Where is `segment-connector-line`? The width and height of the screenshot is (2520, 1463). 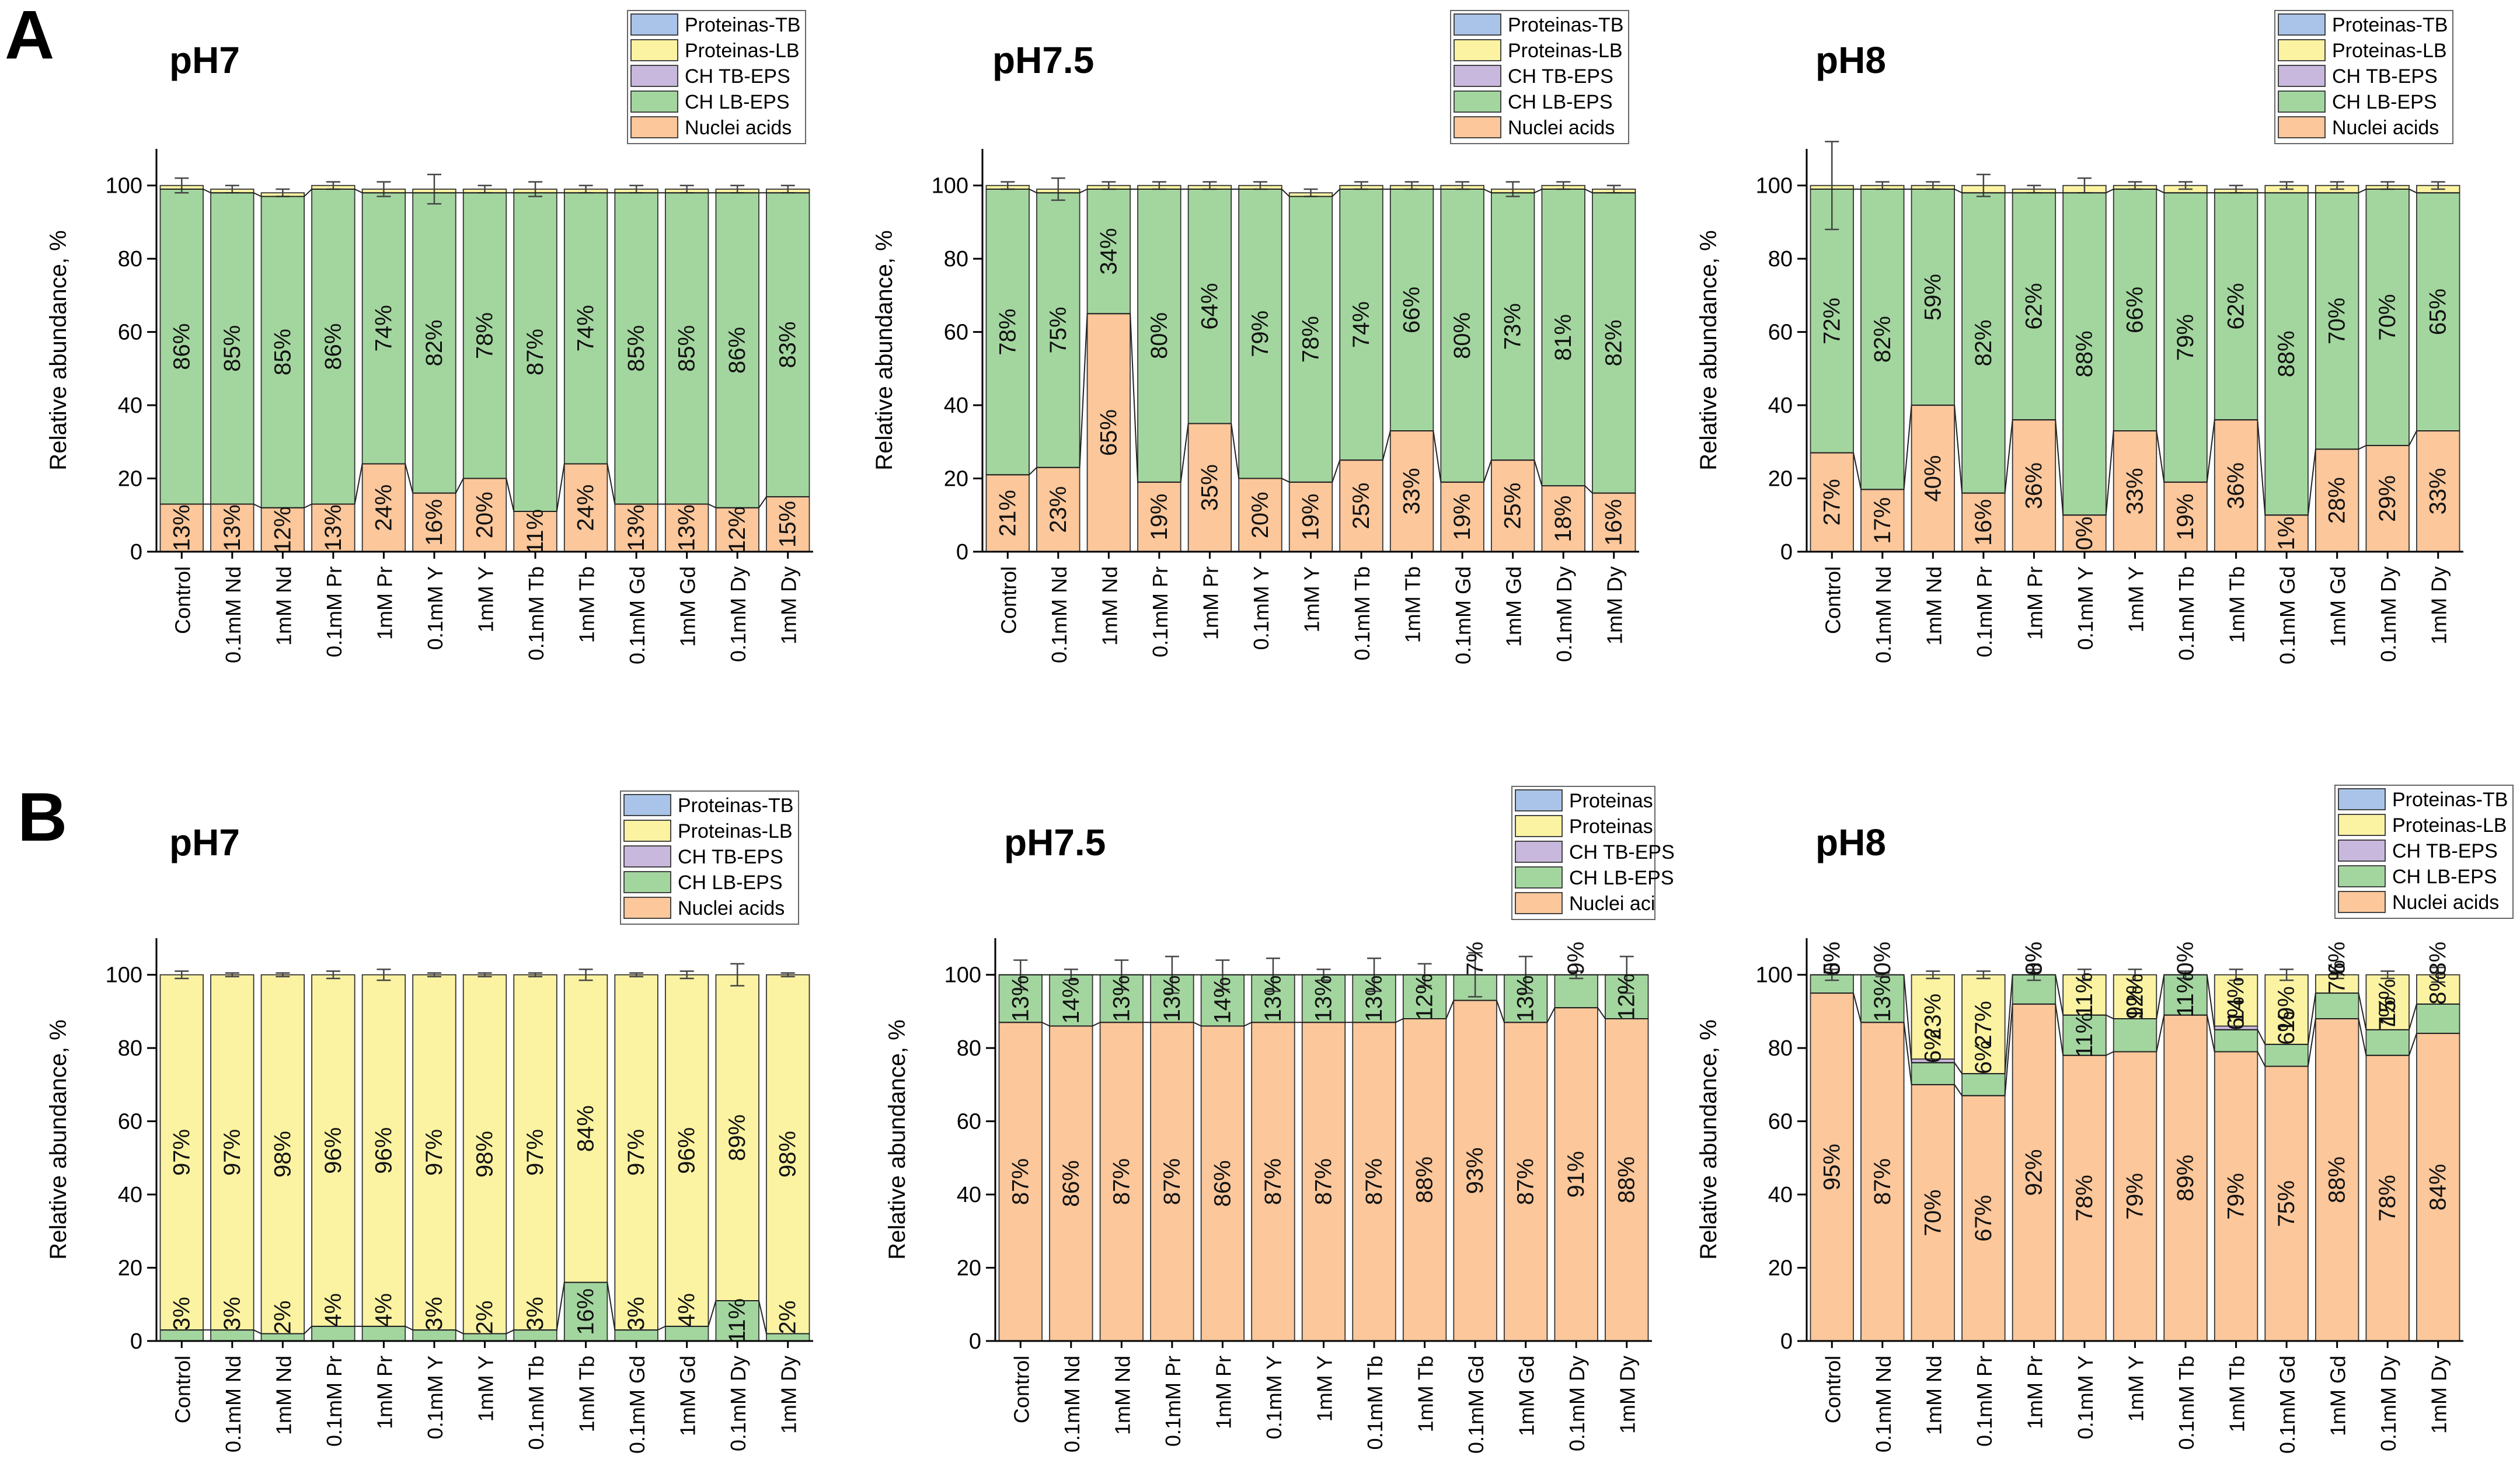 segment-connector-line is located at coordinates (1323, 1013).